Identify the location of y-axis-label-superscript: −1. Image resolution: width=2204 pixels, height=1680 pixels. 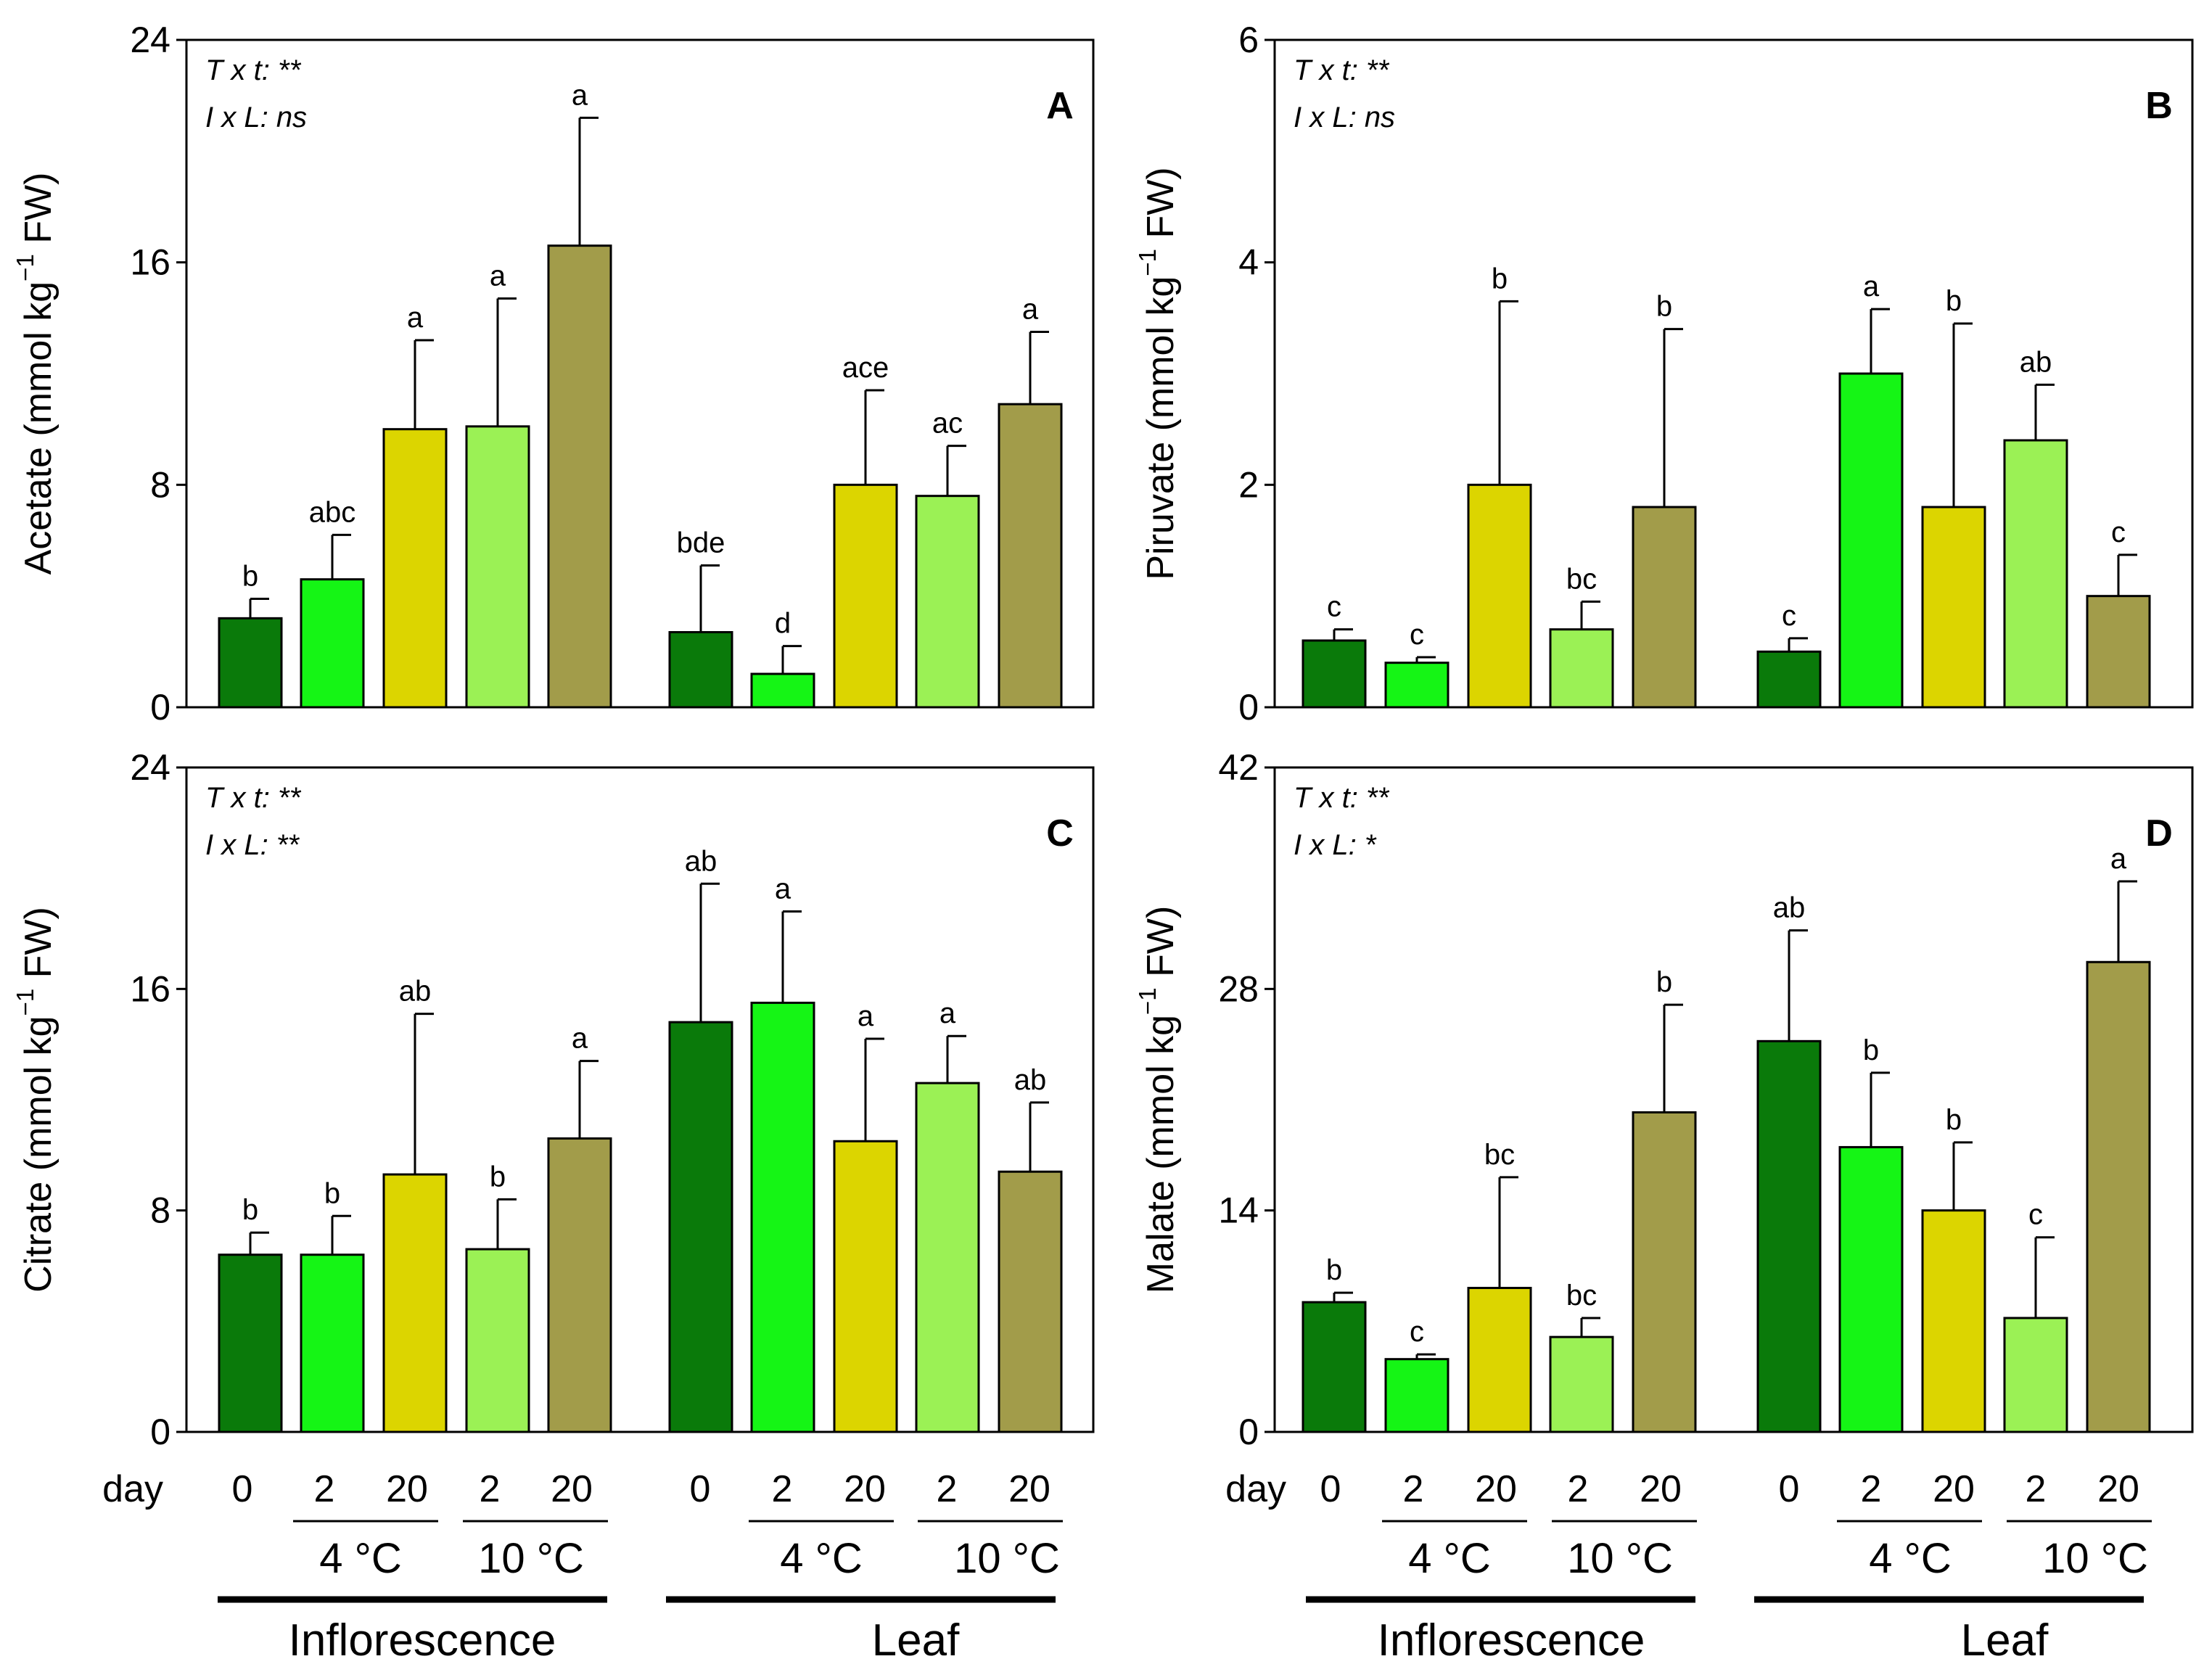
(25, 1002).